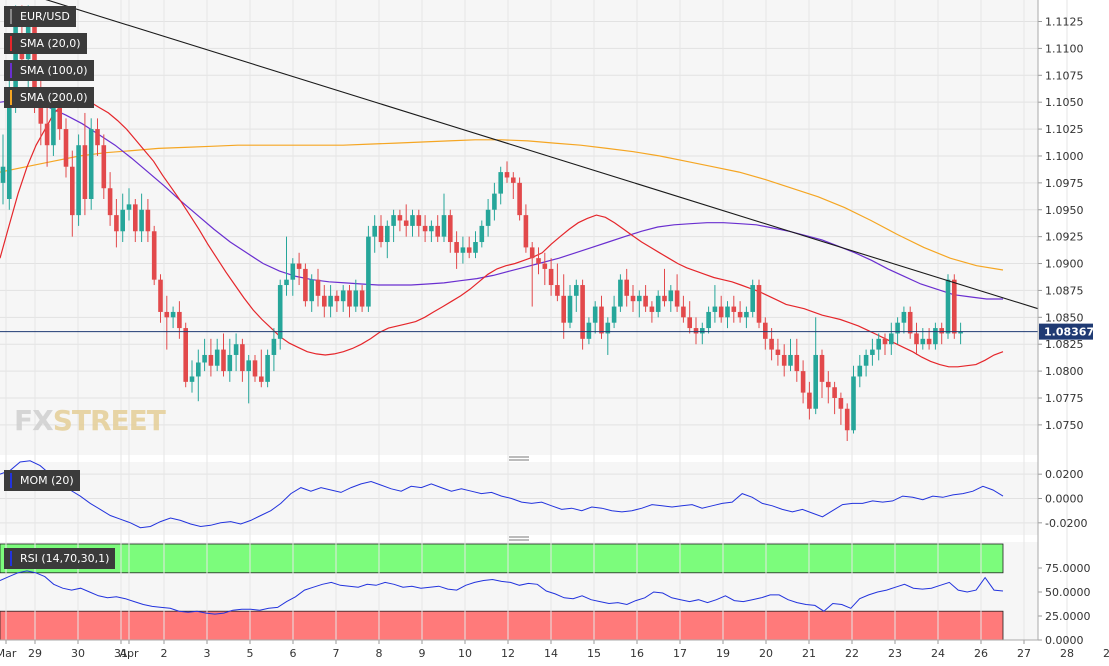 This screenshot has height=666, width=1109. I want to click on x-tick-label: 6, so click(293, 653).